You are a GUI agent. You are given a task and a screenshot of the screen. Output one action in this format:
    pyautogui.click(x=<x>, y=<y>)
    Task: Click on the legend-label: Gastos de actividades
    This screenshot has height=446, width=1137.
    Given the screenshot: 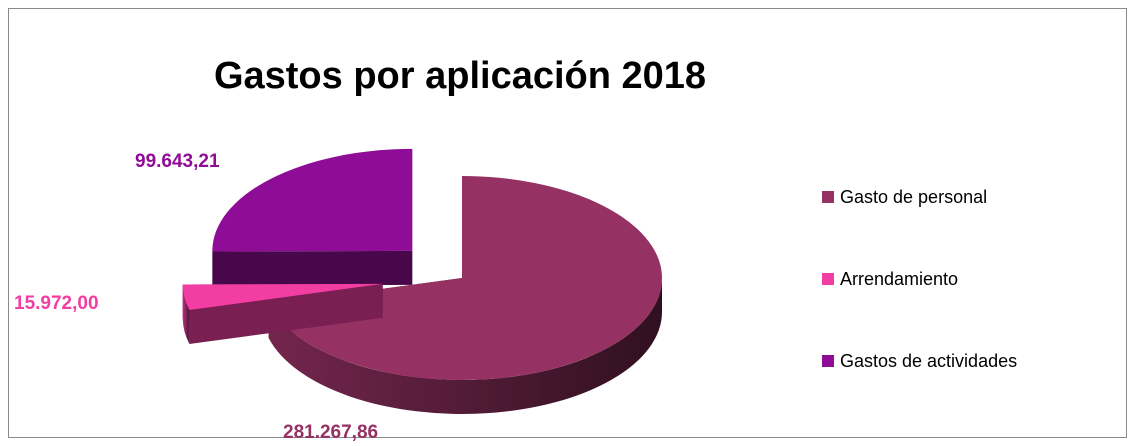 What is the action you would take?
    pyautogui.click(x=929, y=360)
    